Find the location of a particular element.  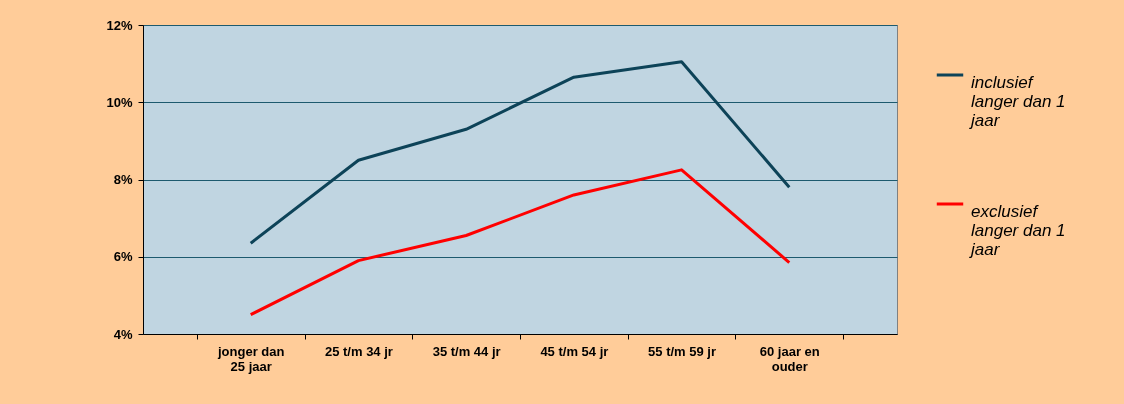

y-tick-label: 12% is located at coordinates (119, 25).